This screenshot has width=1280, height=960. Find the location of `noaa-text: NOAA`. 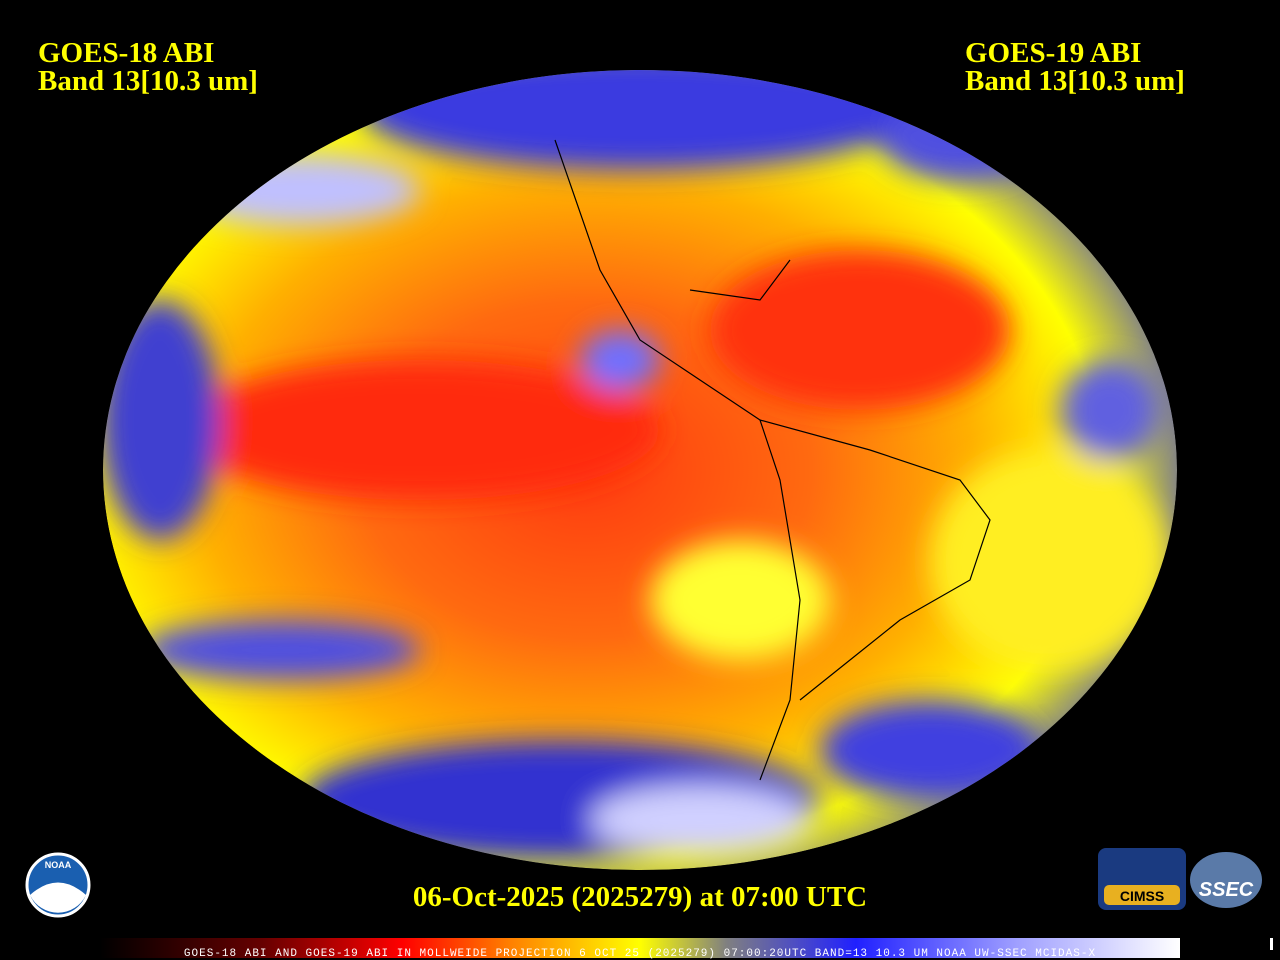

noaa-text: NOAA is located at coordinates (58, 865).